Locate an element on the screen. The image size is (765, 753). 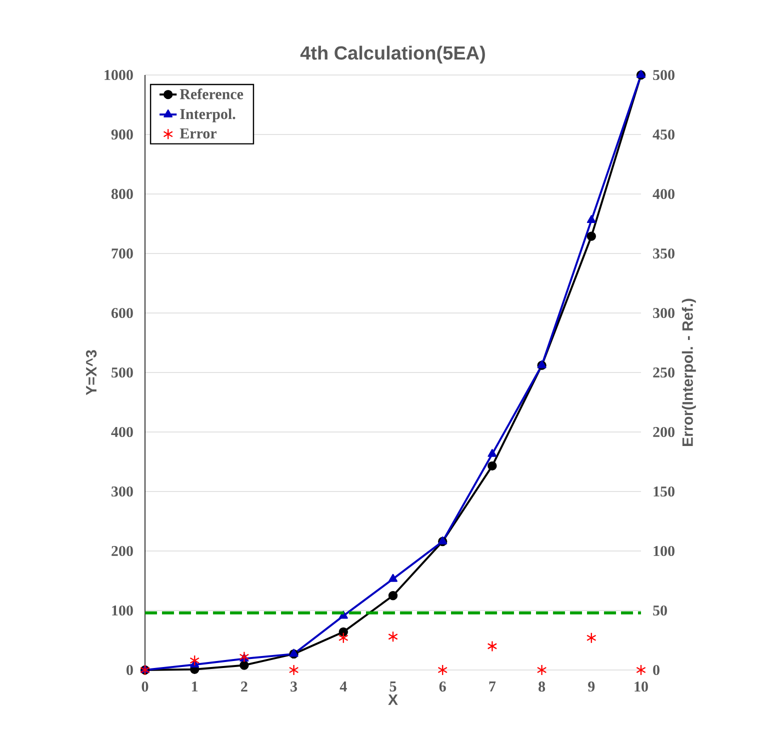
y2-tick-label: 500 is located at coordinates (663, 75).